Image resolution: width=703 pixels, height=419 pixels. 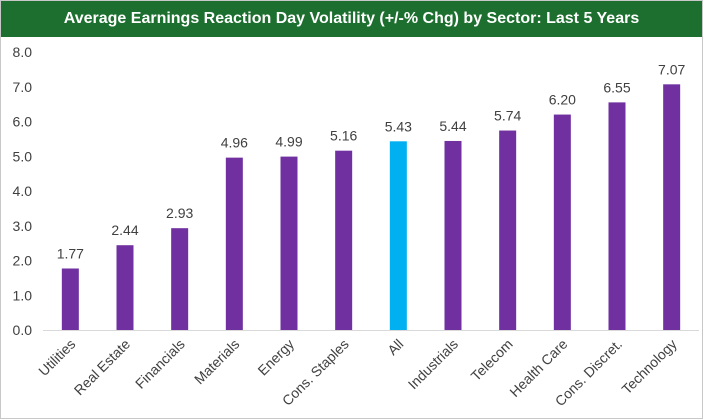 I want to click on y-tick-label: 0.0, so click(x=23, y=330).